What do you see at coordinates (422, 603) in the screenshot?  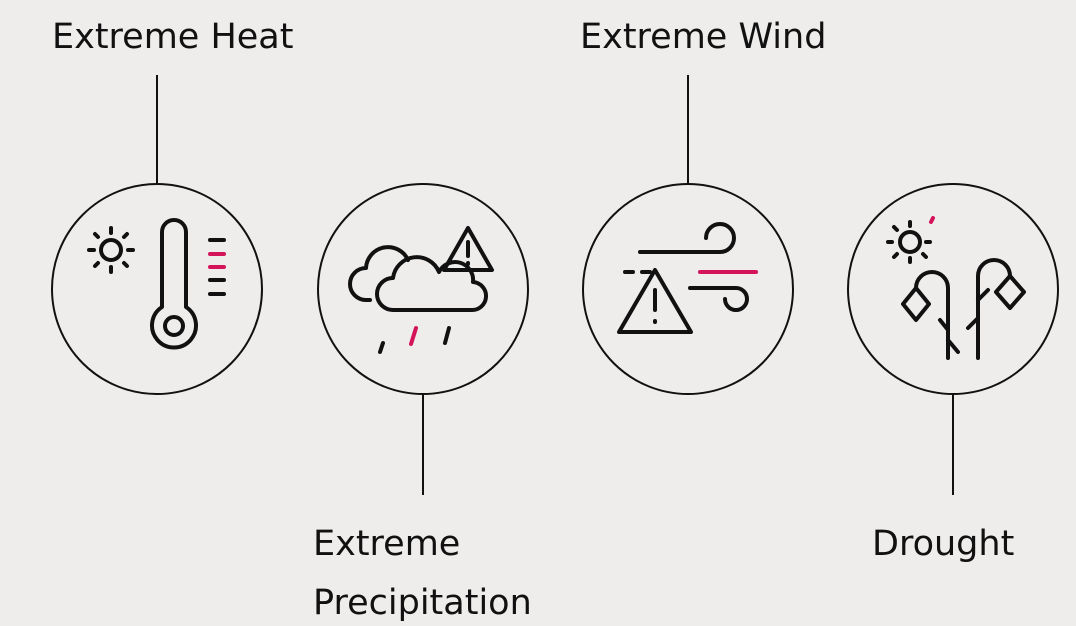 I see `label: Precipitation` at bounding box center [422, 603].